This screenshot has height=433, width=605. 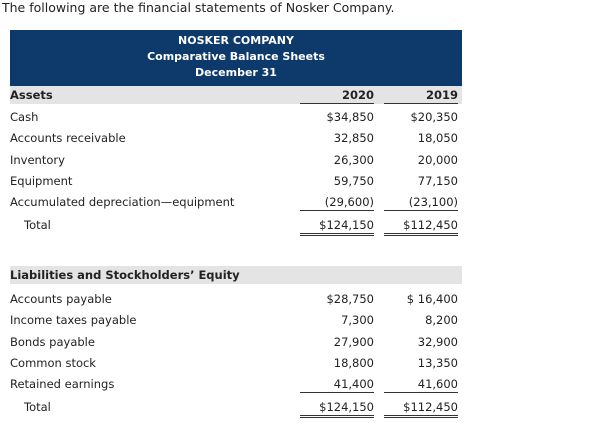 I want to click on cell-2019: 32,900, so click(x=437, y=341).